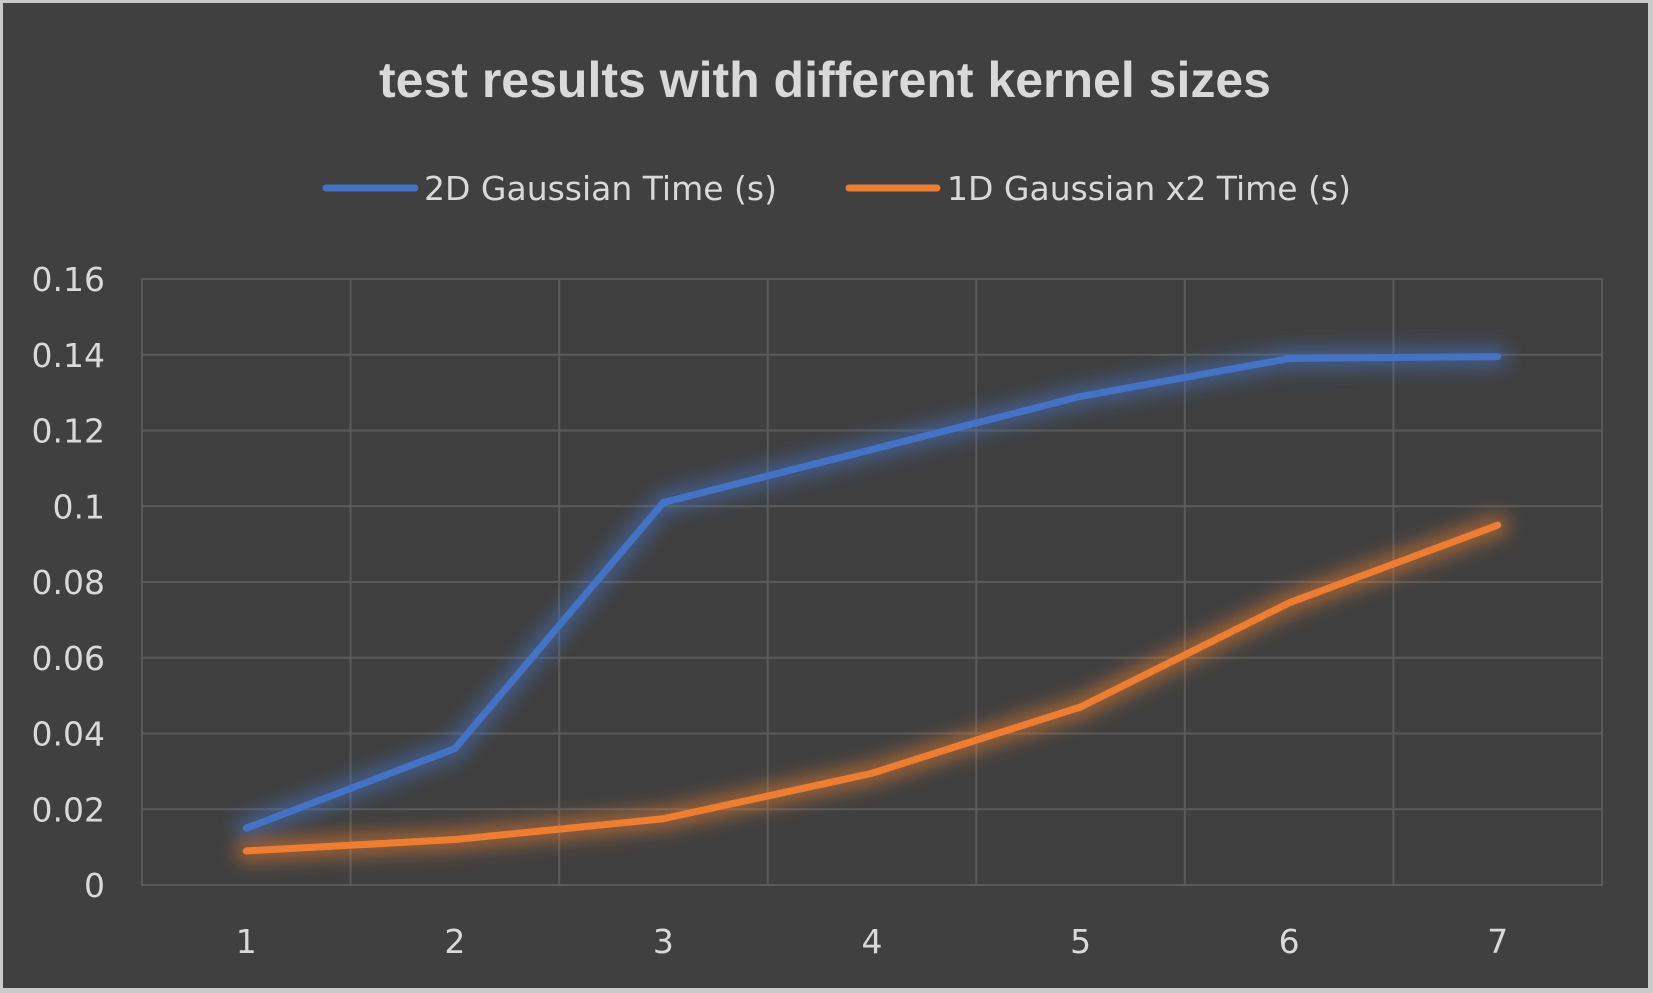 The image size is (1653, 993). Describe the element at coordinates (68, 809) in the screenshot. I see `y-tick-label: 0.02` at that location.